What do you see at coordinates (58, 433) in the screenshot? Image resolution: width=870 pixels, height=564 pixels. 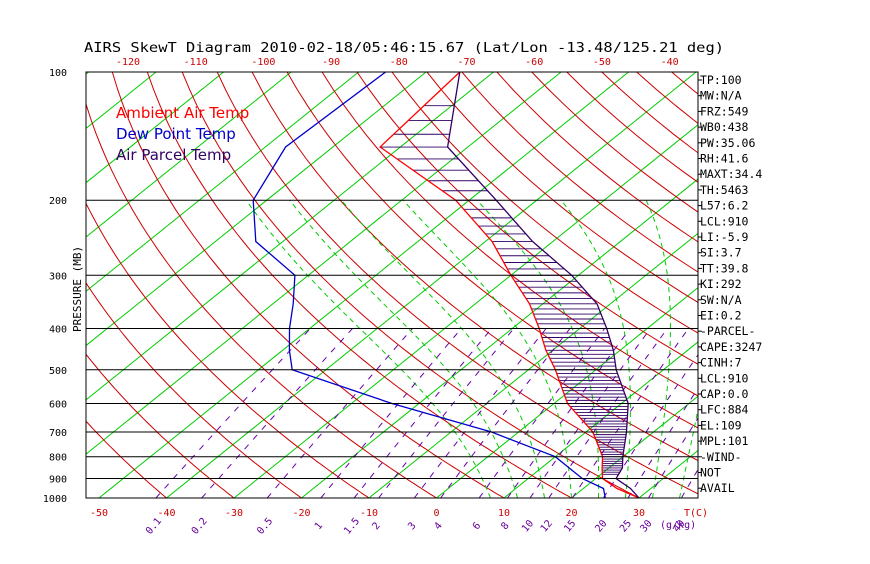 I see `pressure-tick-label: 700` at bounding box center [58, 433].